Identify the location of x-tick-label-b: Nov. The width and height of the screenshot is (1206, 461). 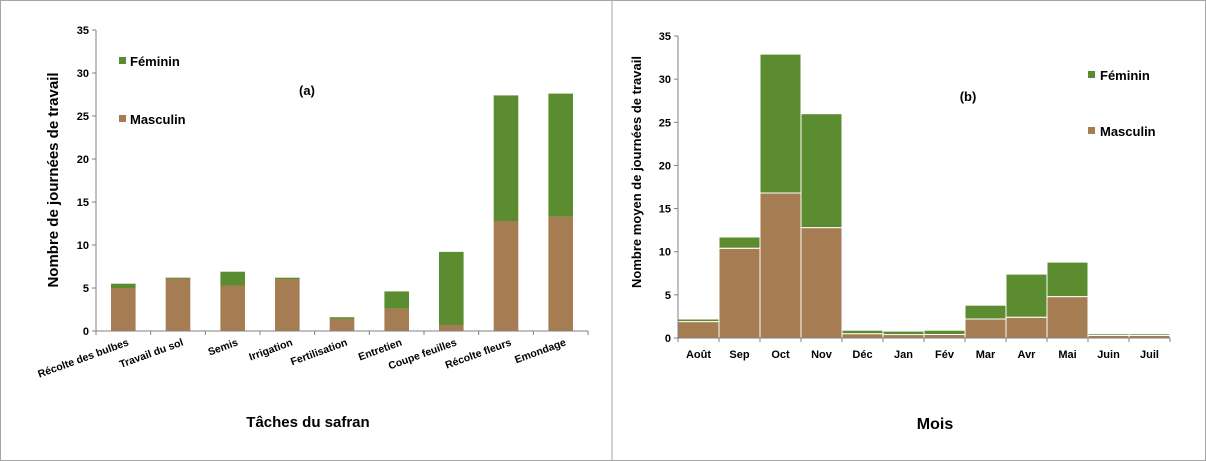
(822, 355).